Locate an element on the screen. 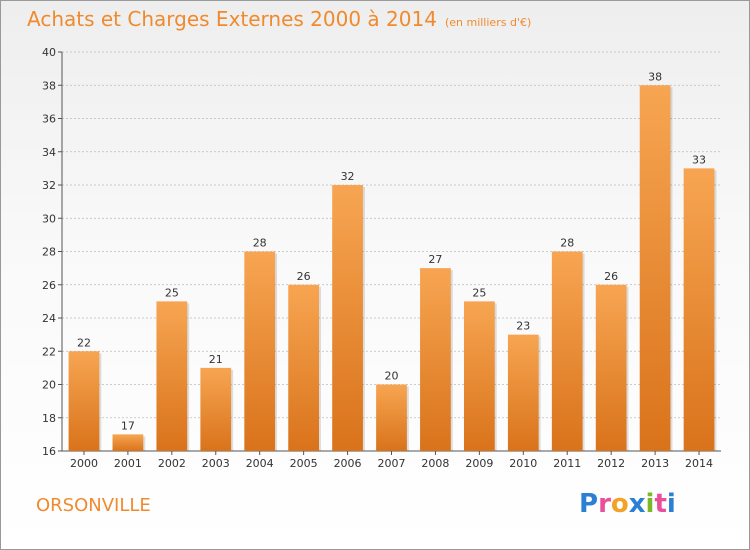  x-tick-label: 2001 is located at coordinates (128, 463).